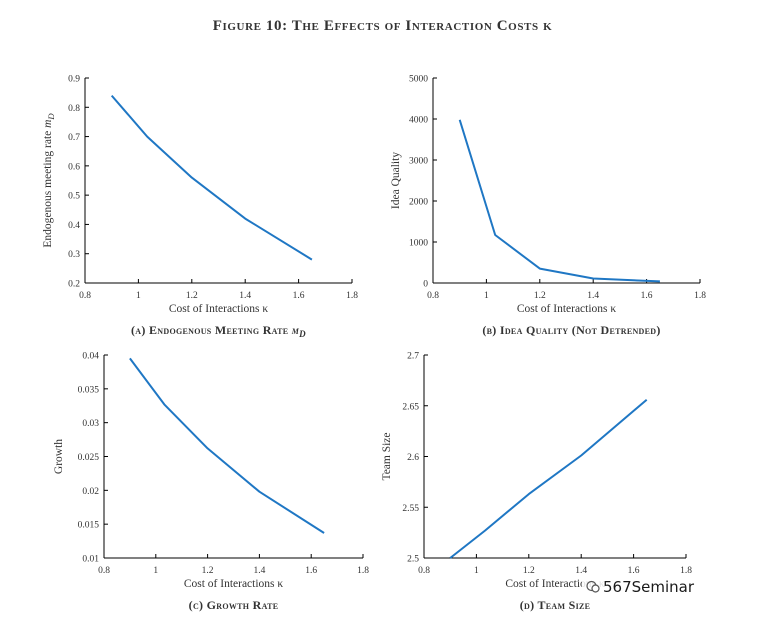 Image resolution: width=765 pixels, height=628 pixels. I want to click on y-tick-label: 0.3, so click(74, 255).